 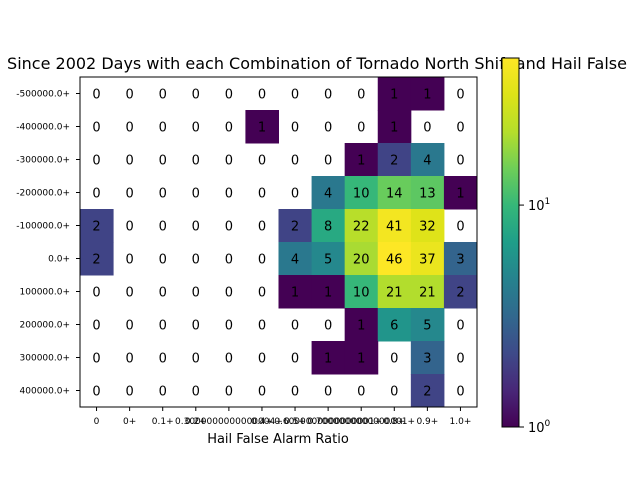 I want to click on colorbar-tick-label: 100, so click(x=539, y=427).